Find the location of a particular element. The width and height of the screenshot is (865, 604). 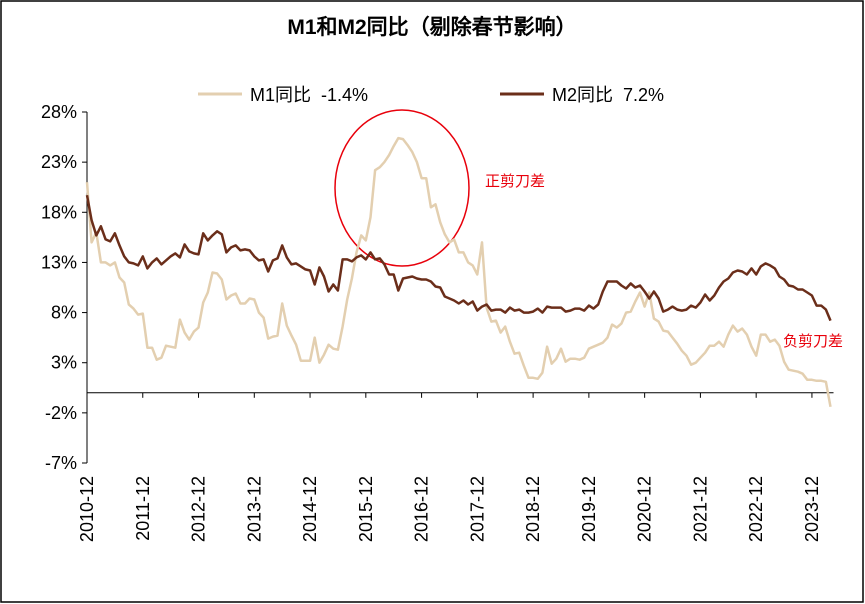

legend-label: M2同比 7.2% is located at coordinates (608, 95).